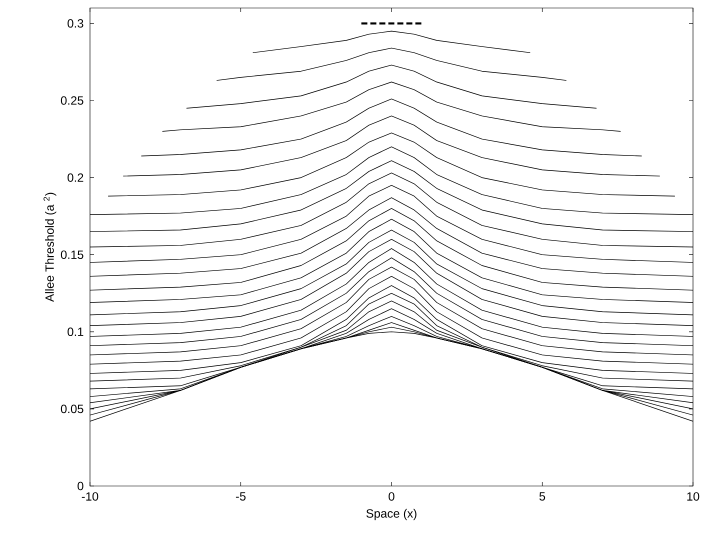 The width and height of the screenshot is (707, 548). What do you see at coordinates (72, 254) in the screenshot?
I see `y-tick-label: 0.15` at bounding box center [72, 254].